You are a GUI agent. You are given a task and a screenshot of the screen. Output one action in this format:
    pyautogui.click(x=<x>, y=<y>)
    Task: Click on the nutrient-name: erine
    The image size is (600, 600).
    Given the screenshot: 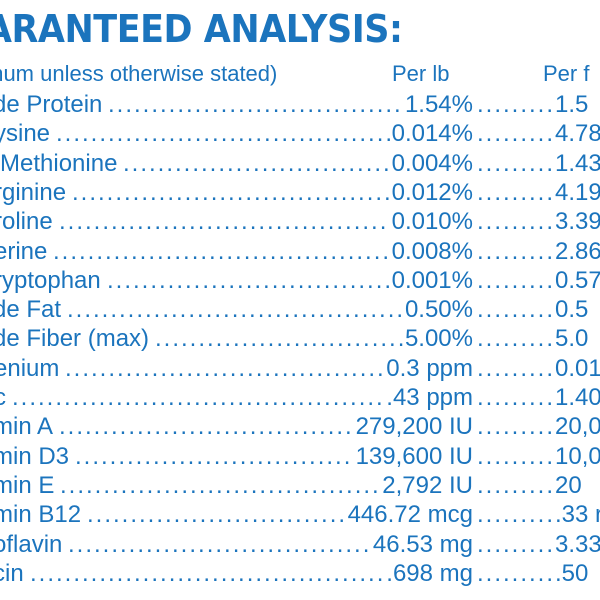 What is the action you would take?
    pyautogui.click(x=24, y=251)
    